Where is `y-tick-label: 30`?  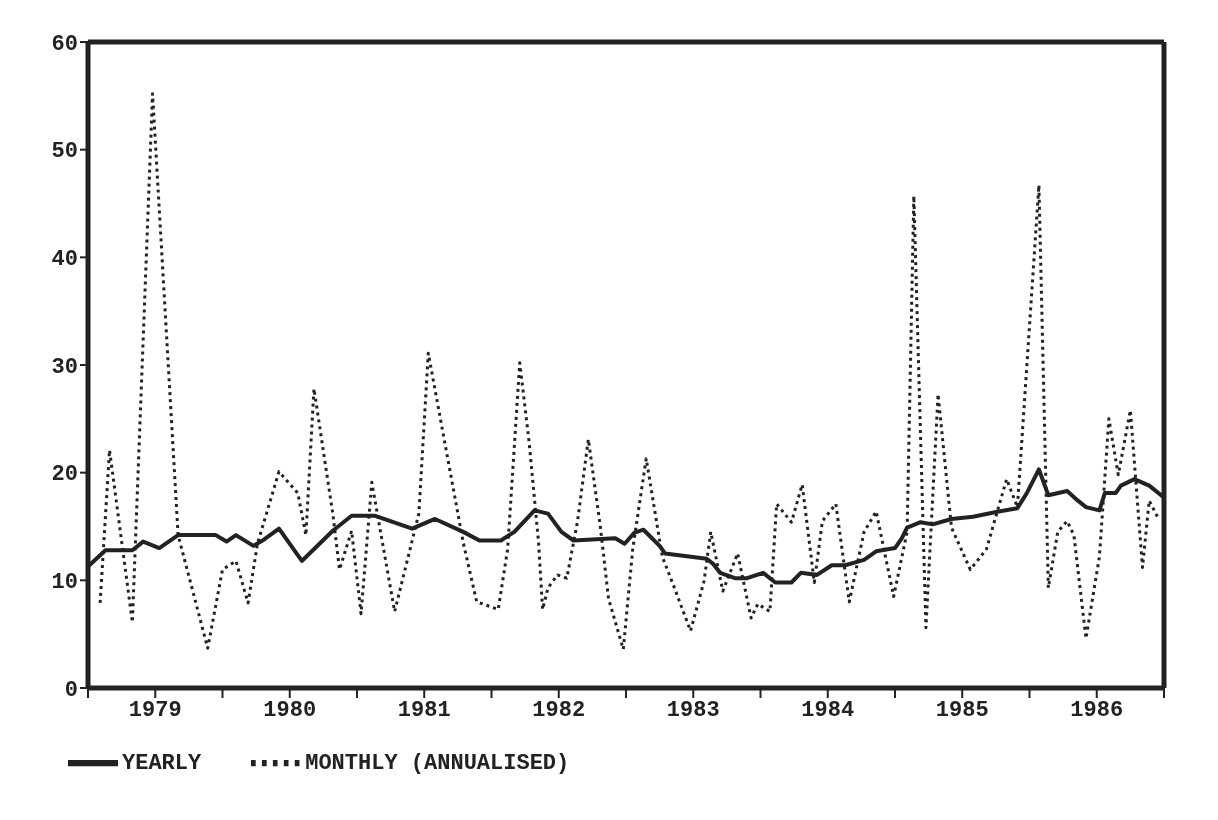
y-tick-label: 30 is located at coordinates (64, 367).